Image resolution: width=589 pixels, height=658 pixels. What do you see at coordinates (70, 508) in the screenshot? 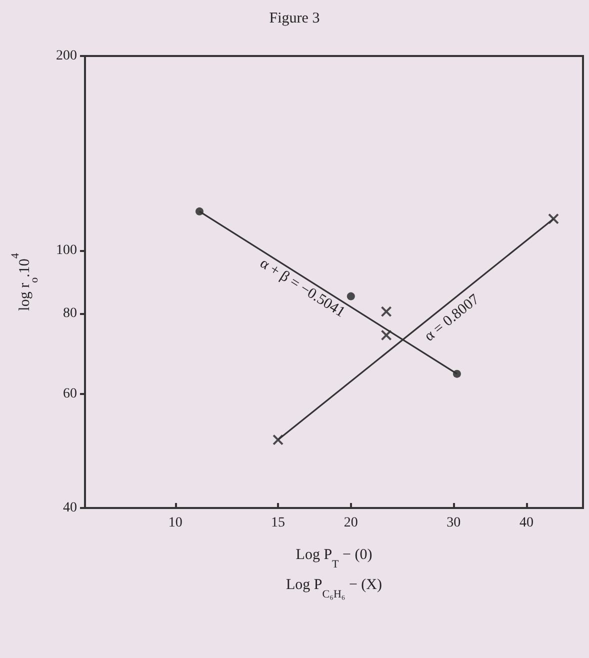
I see `y-tick-label: 40` at bounding box center [70, 508].